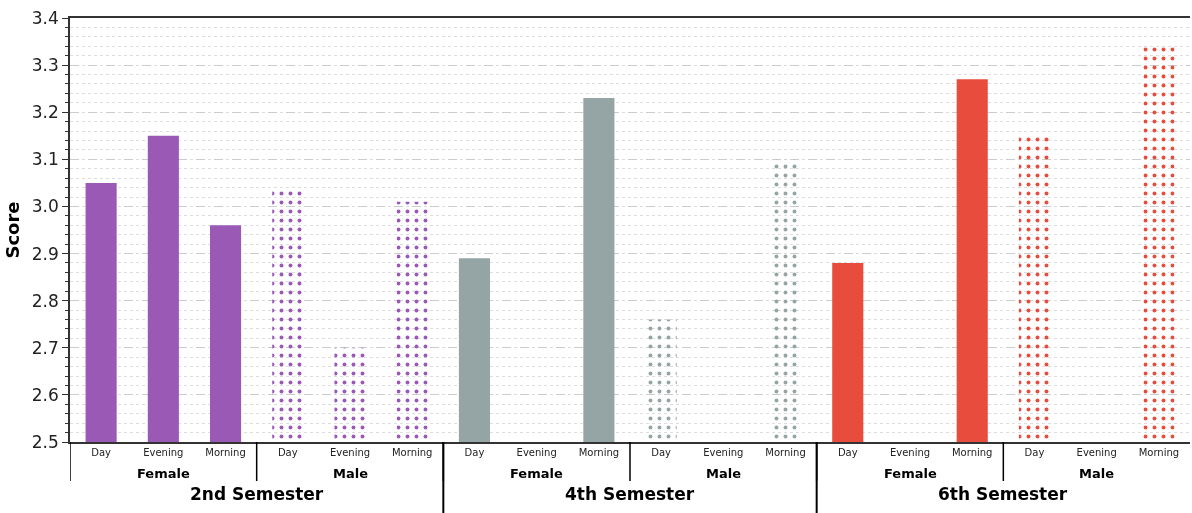  Describe the element at coordinates (45, 394) in the screenshot. I see `y-tick-label: 2.6` at that location.